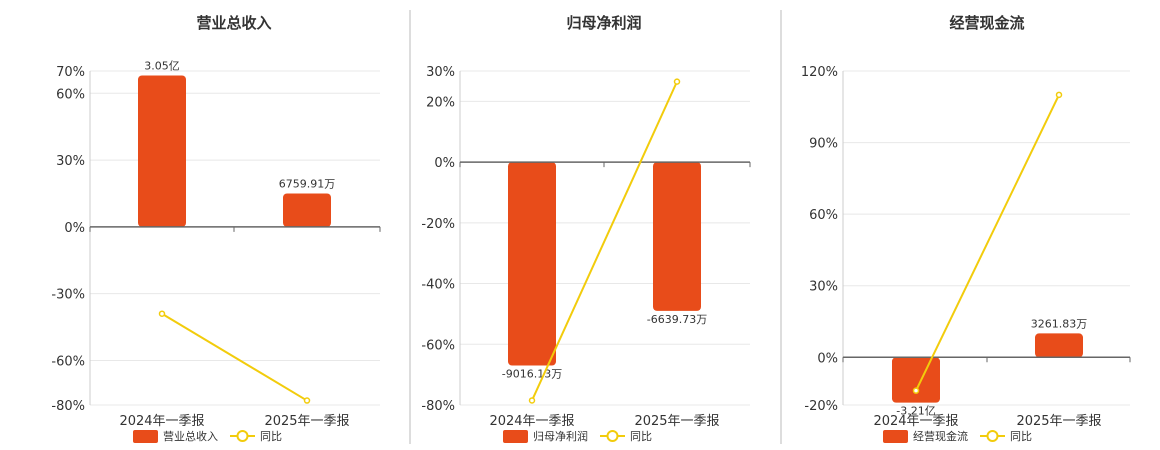 Image resolution: width=1160 pixels, height=450 pixels. I want to click on bar-data-label: -3.21亿, so click(915, 411).